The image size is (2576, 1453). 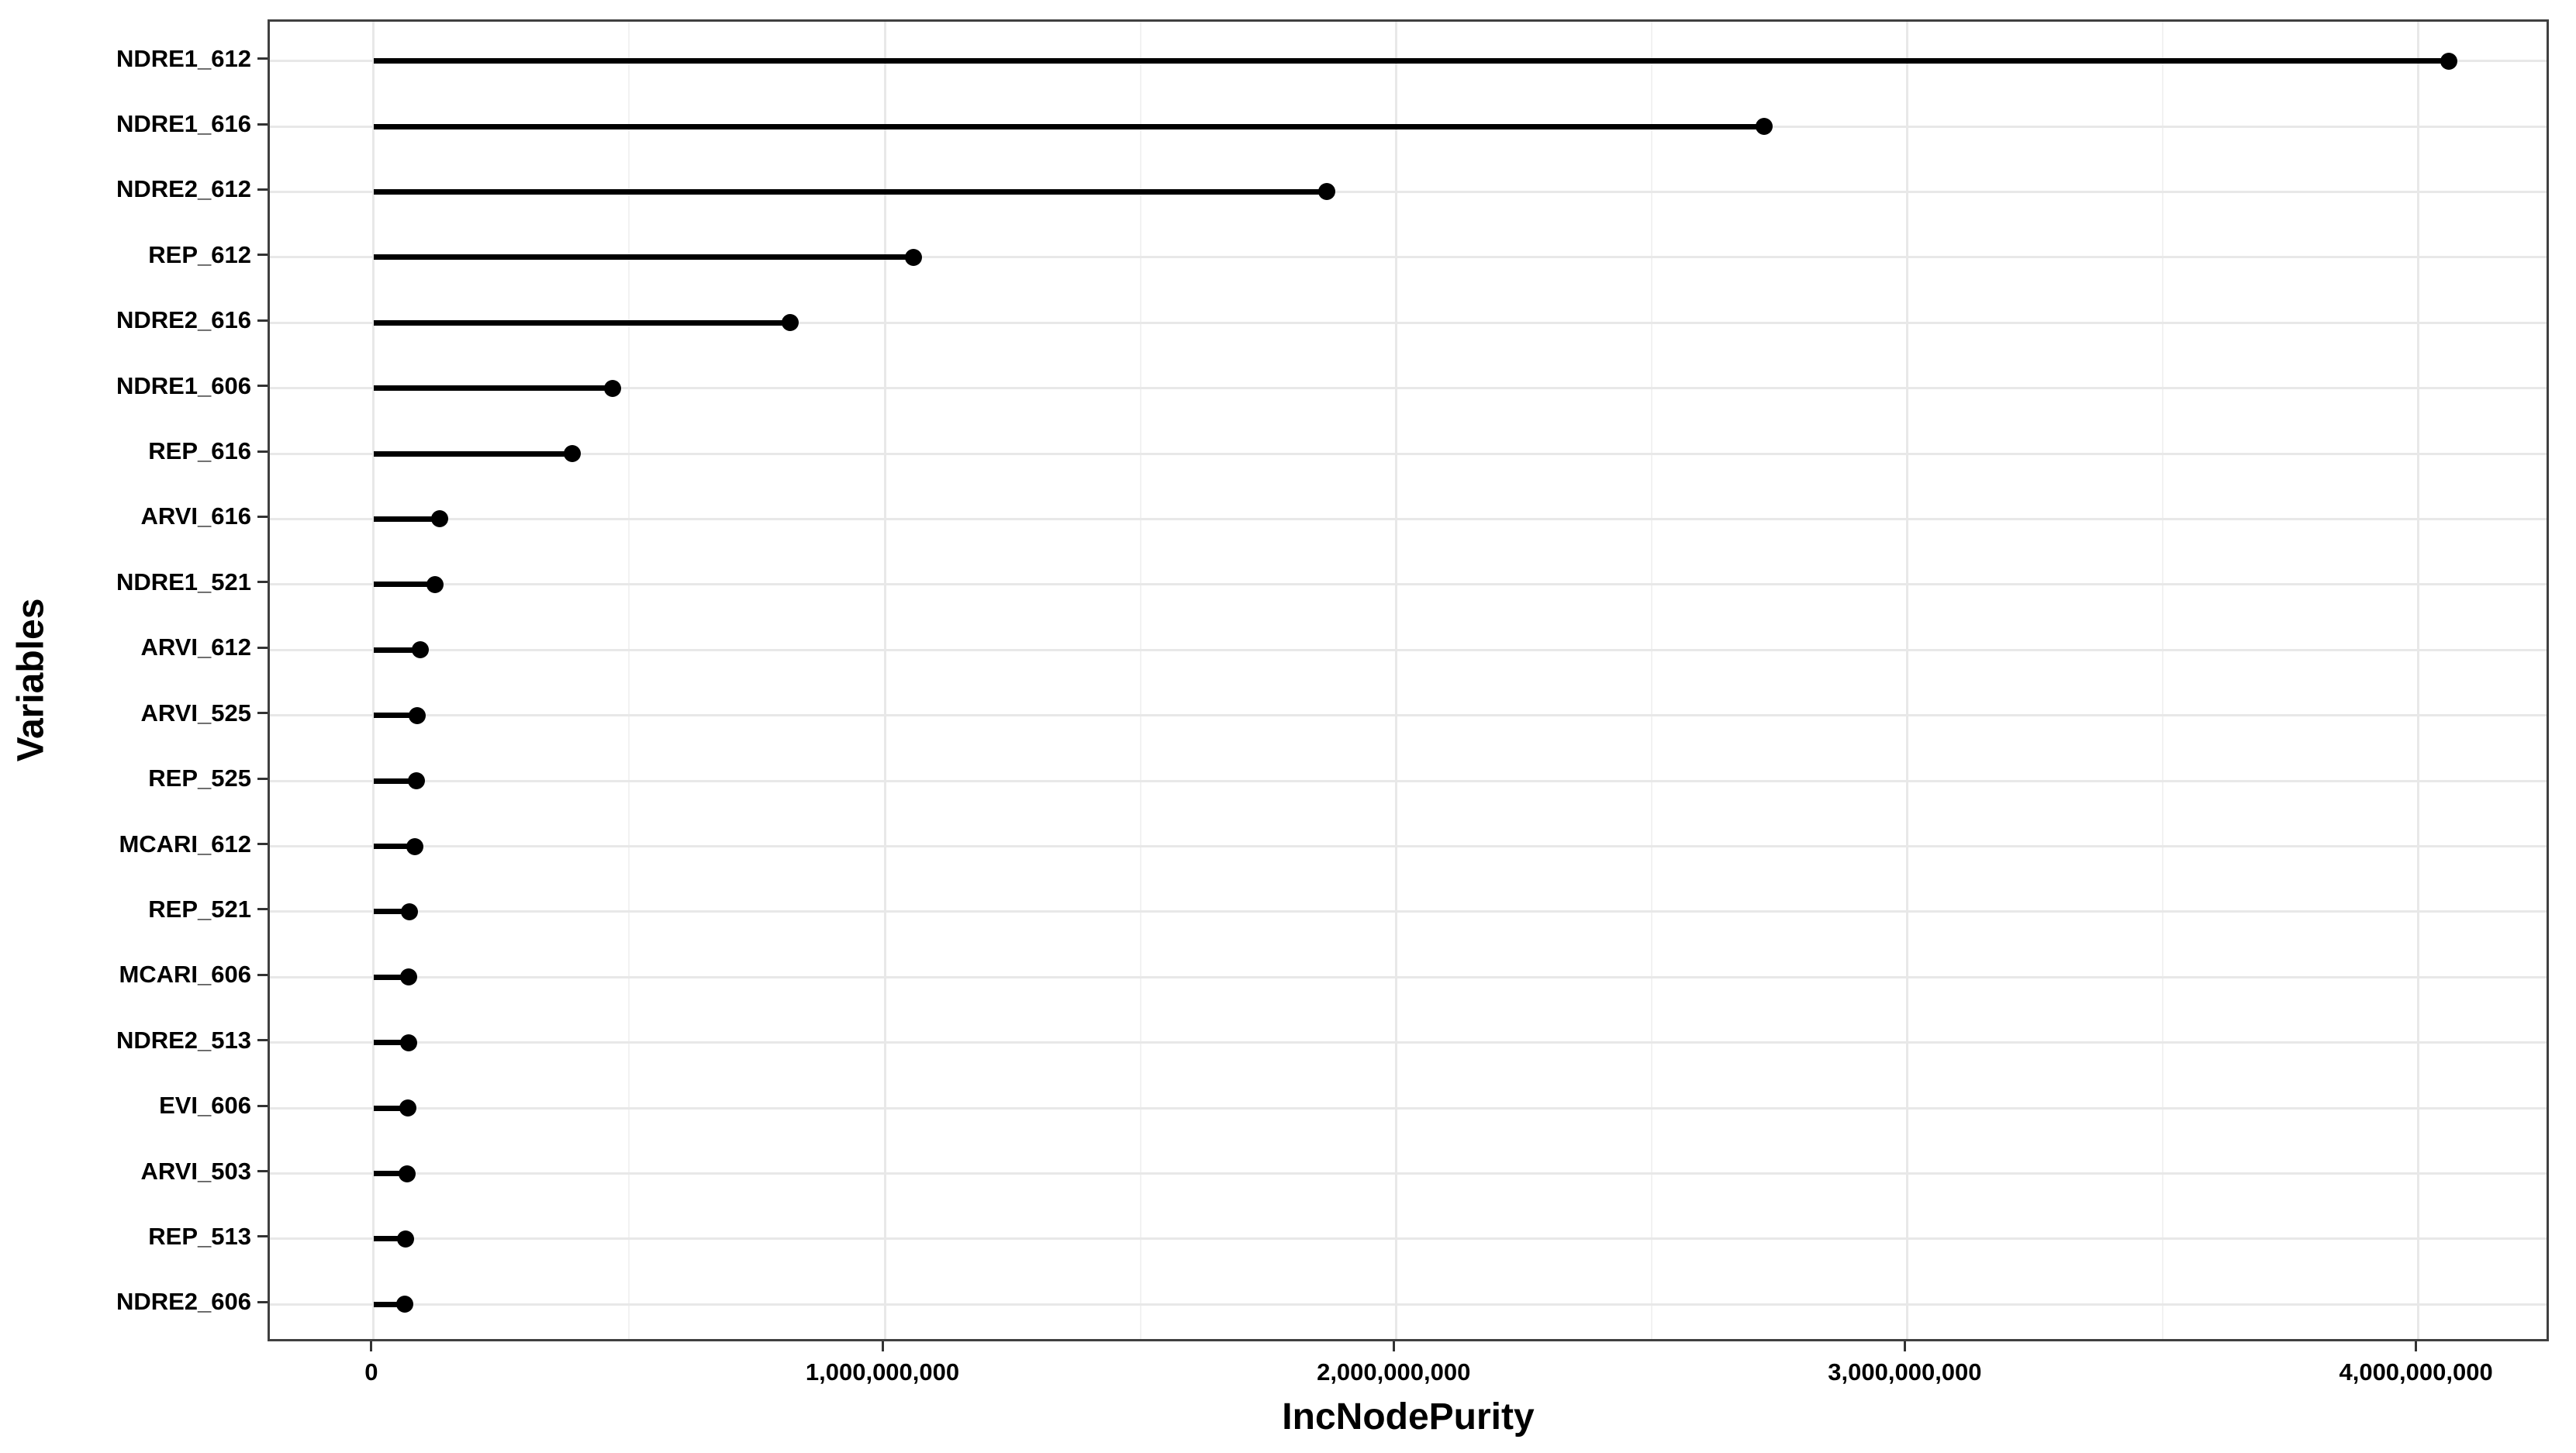 I want to click on y-tick-label: ARVI_503, so click(x=196, y=1171).